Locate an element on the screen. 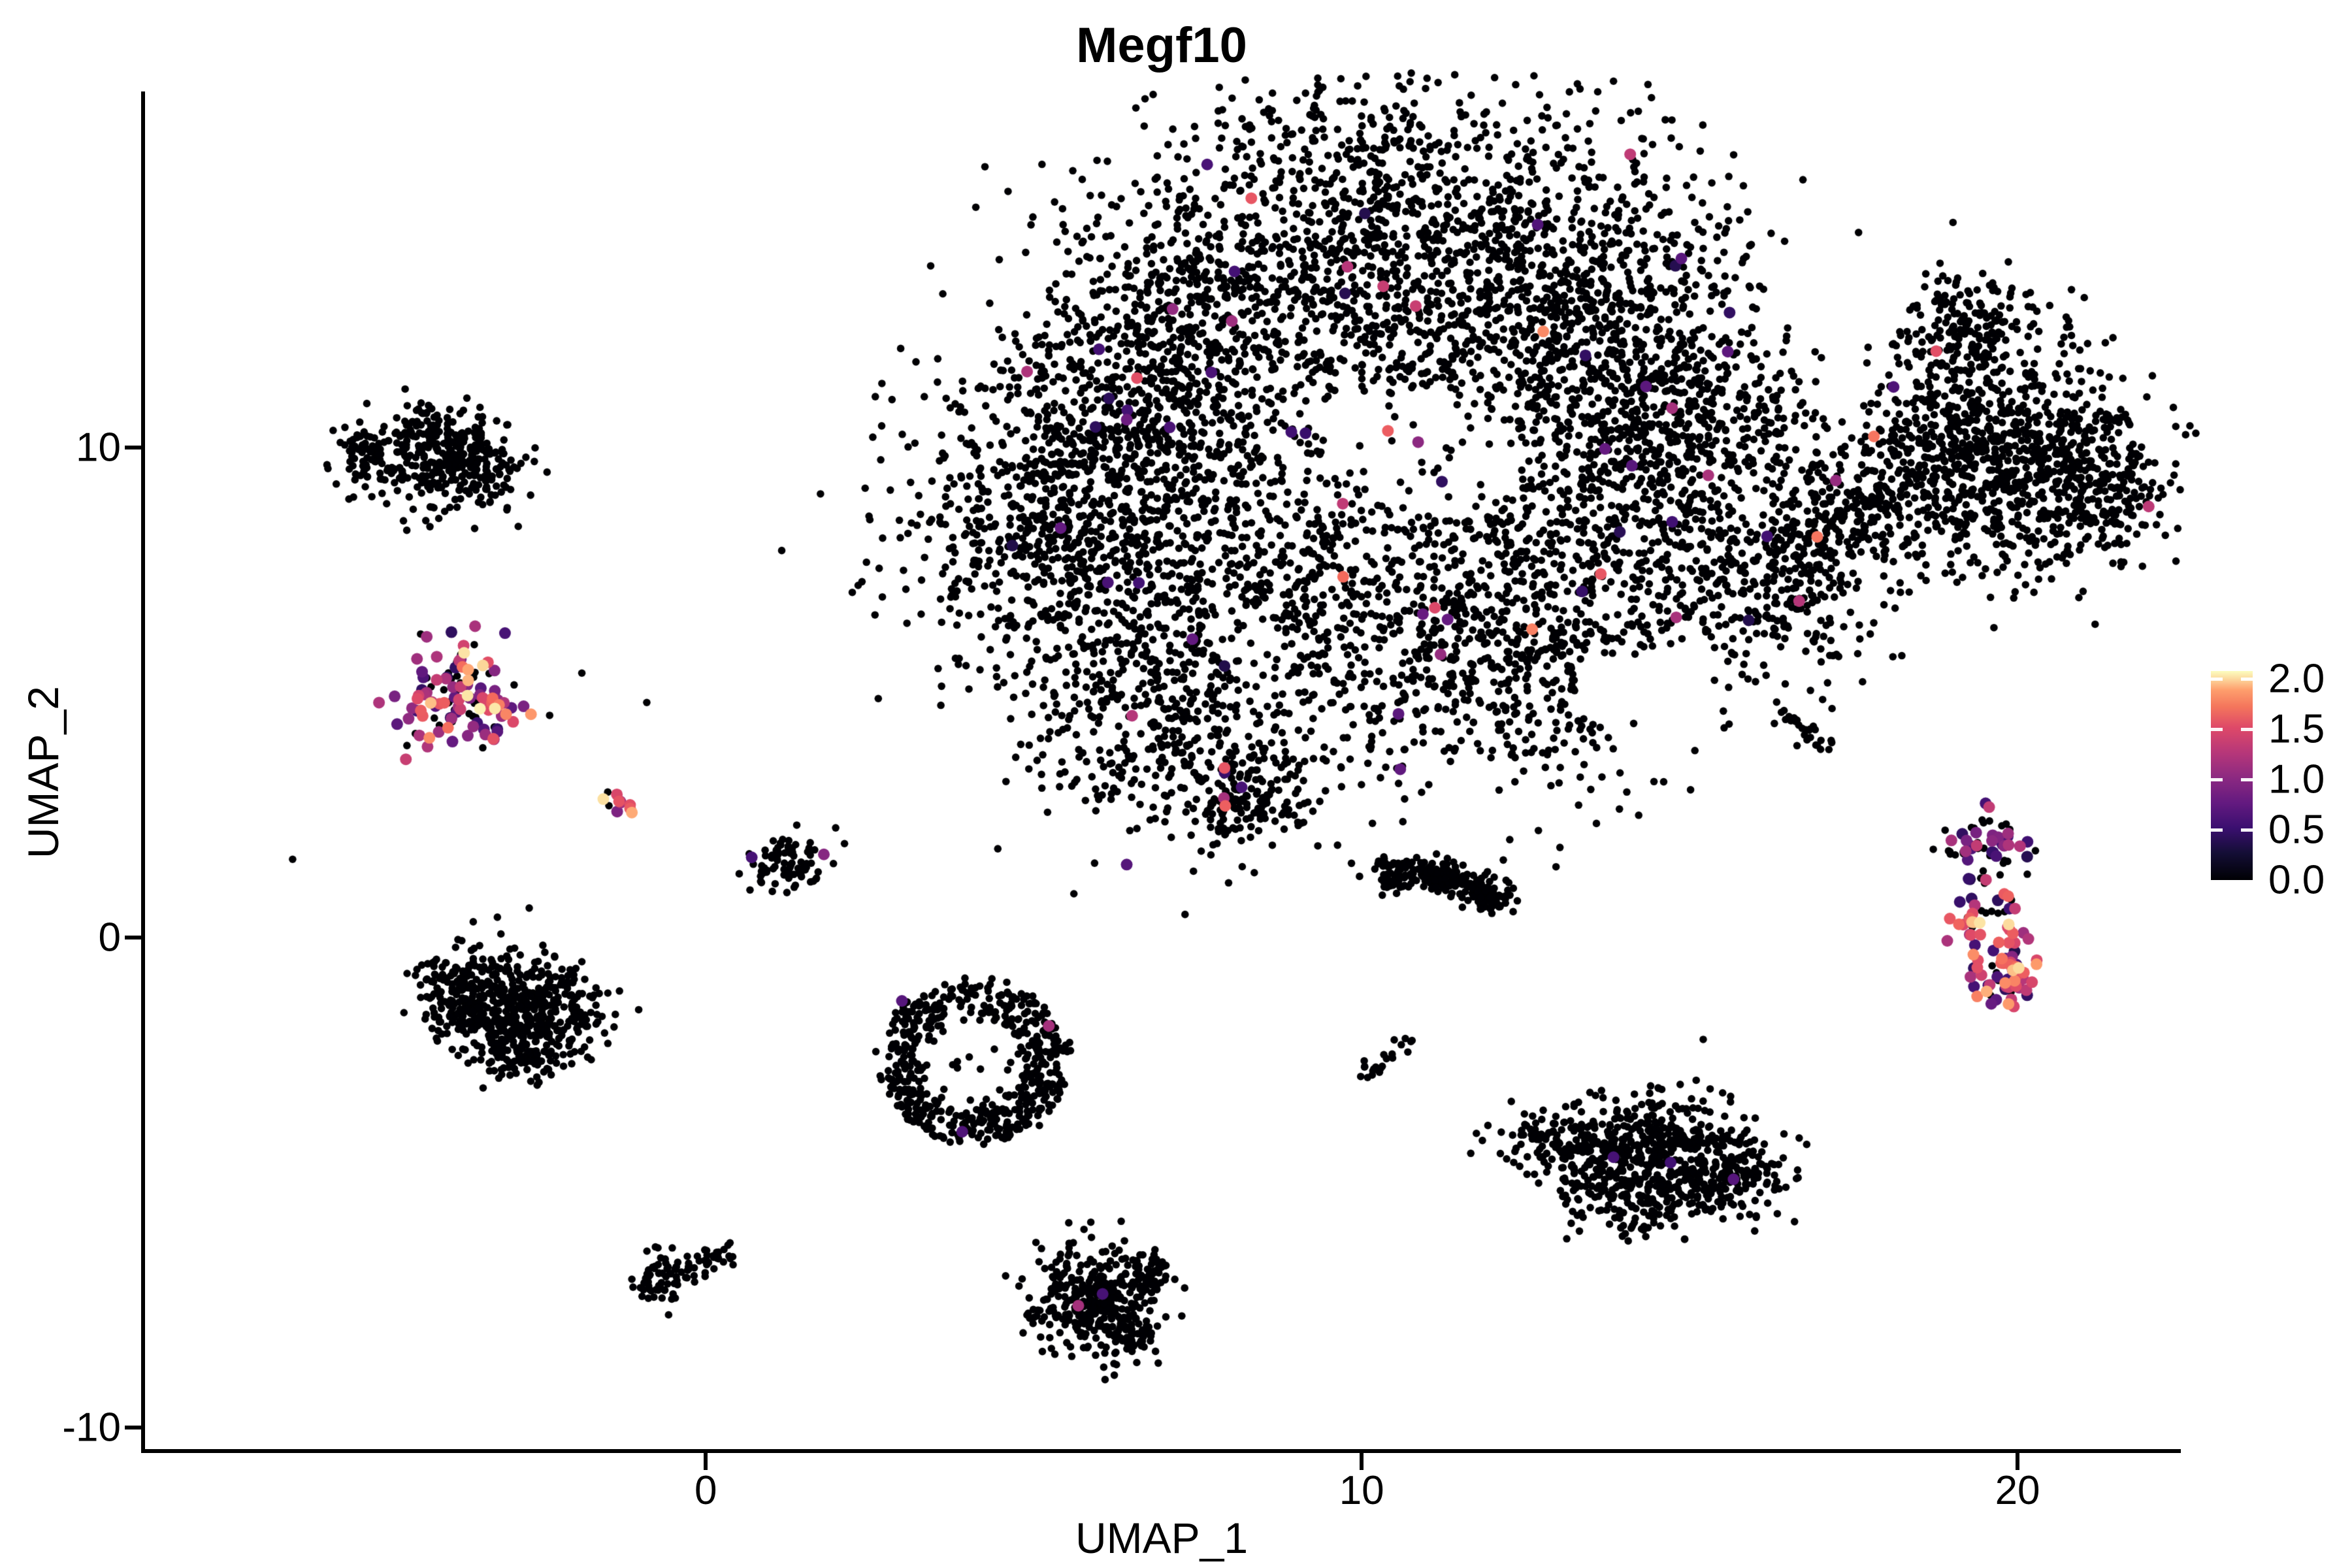 Image resolution: width=2352 pixels, height=1568 pixels. colorbar-gradient is located at coordinates (2232, 775).